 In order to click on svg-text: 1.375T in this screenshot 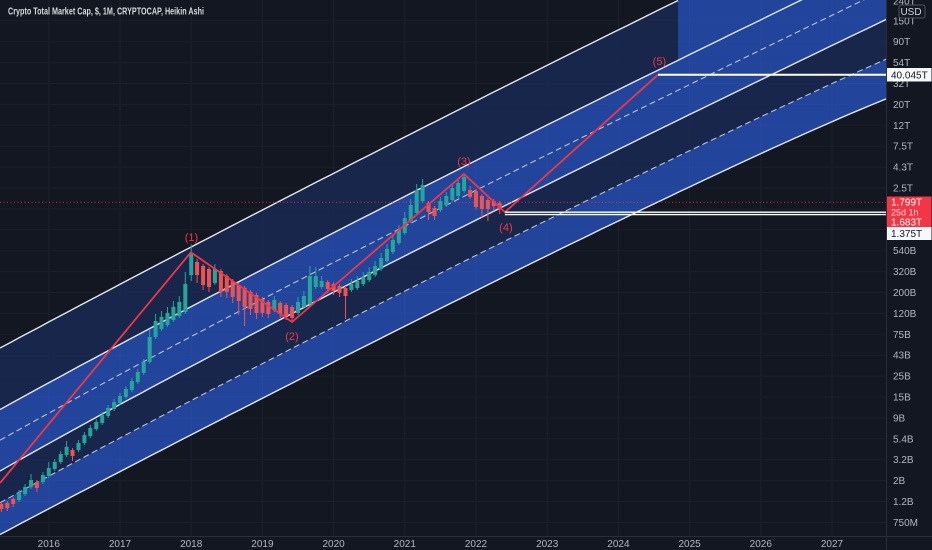, I will do `click(906, 234)`.